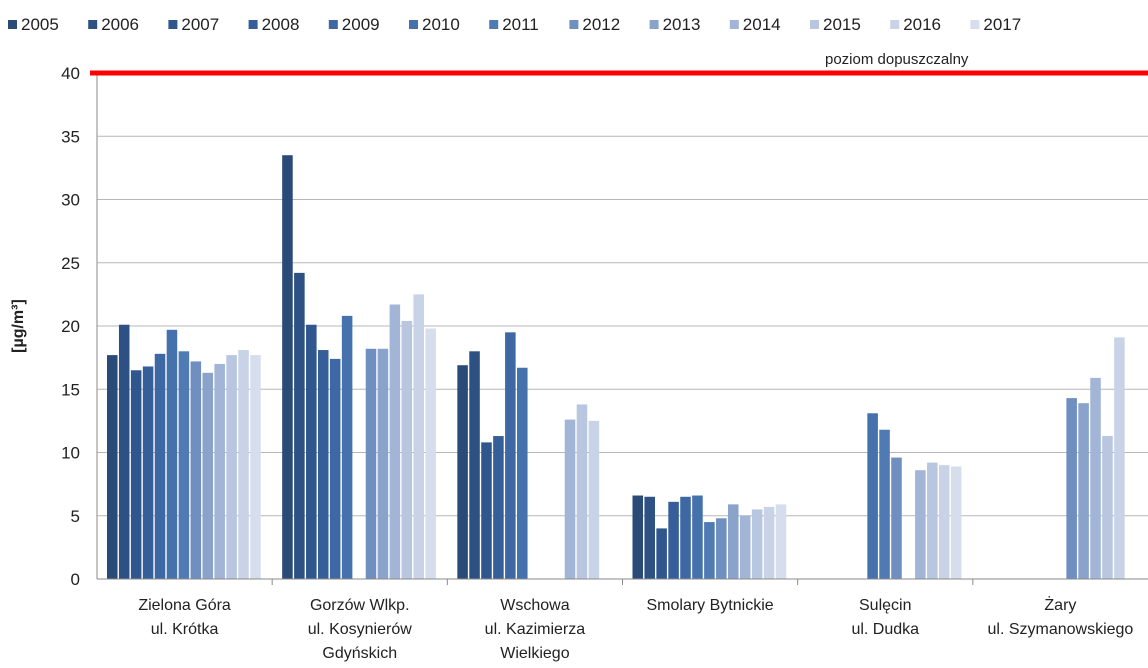 Image resolution: width=1148 pixels, height=668 pixels. Describe the element at coordinates (120, 24) in the screenshot. I see `legend-label: 2006` at that location.